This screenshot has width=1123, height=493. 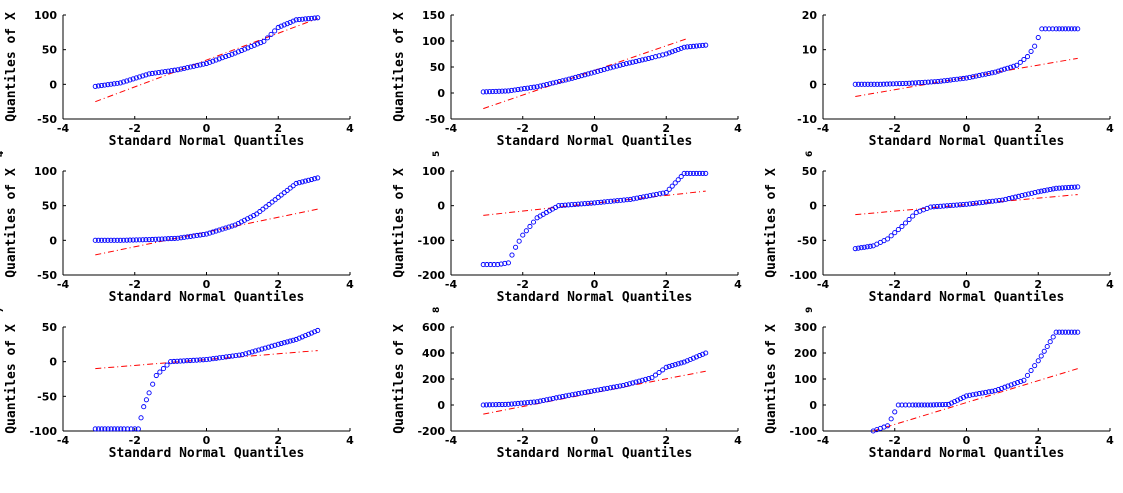 What do you see at coordinates (63, 440) in the screenshot?
I see `x-tick-label: -4` at bounding box center [63, 440].